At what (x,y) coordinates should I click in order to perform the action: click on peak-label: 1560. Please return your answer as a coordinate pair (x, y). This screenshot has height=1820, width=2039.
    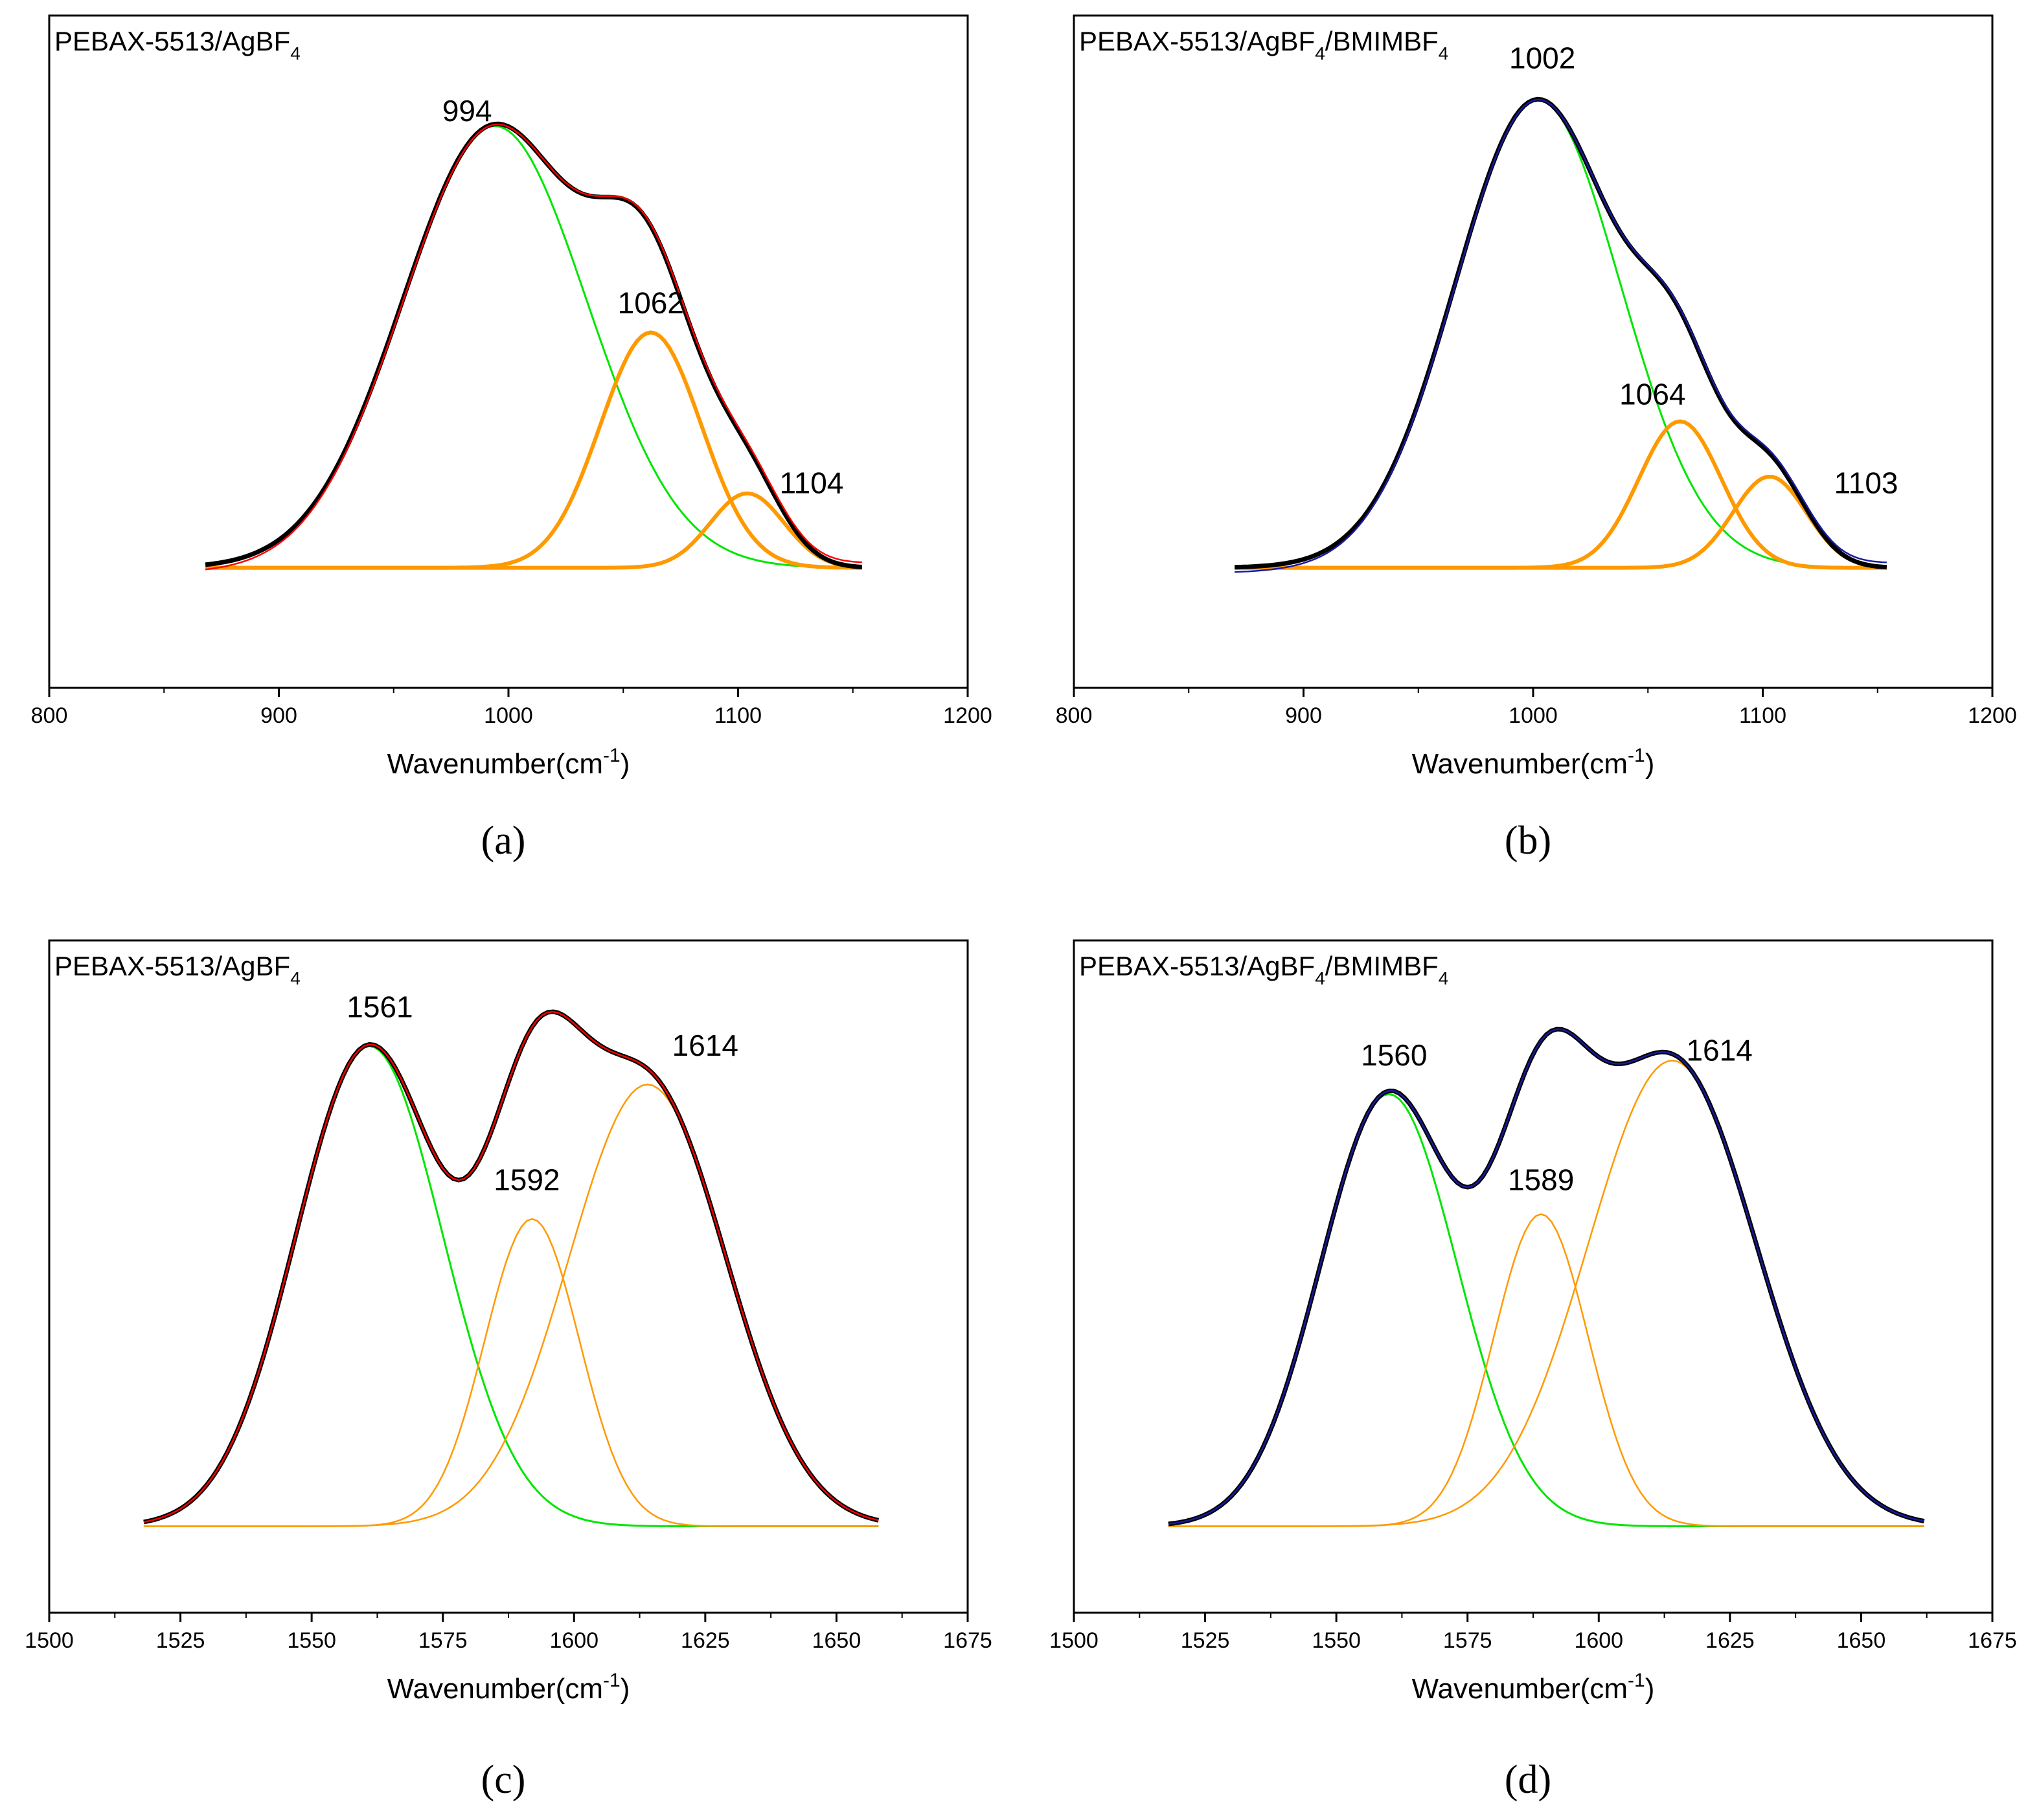
    Looking at the image, I should click on (1394, 1055).